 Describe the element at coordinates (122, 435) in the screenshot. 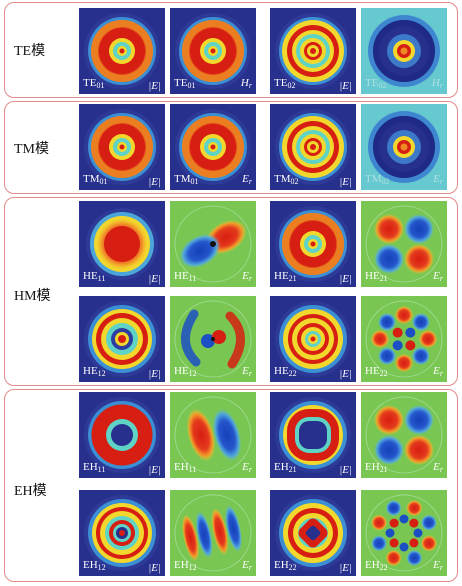

I see `mode-tile-eh11-e-abs: EH11 |E|` at that location.